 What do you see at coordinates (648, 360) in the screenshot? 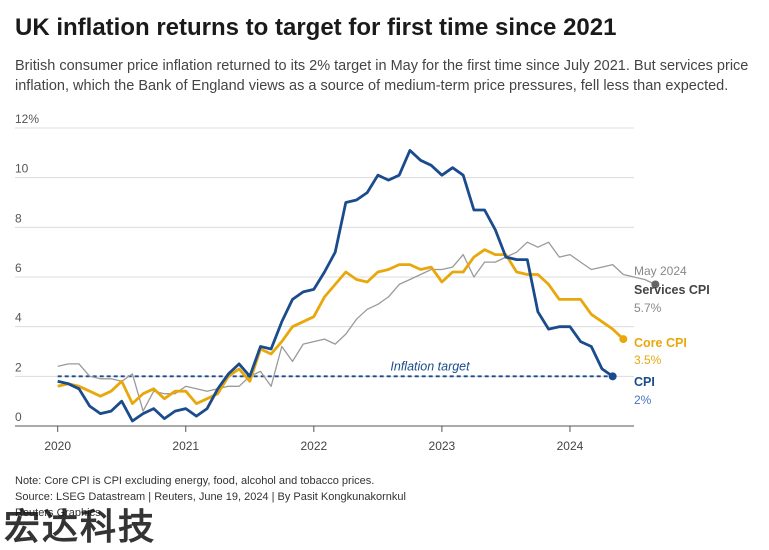
I see `series-value-label-core: 3.5%` at bounding box center [648, 360].